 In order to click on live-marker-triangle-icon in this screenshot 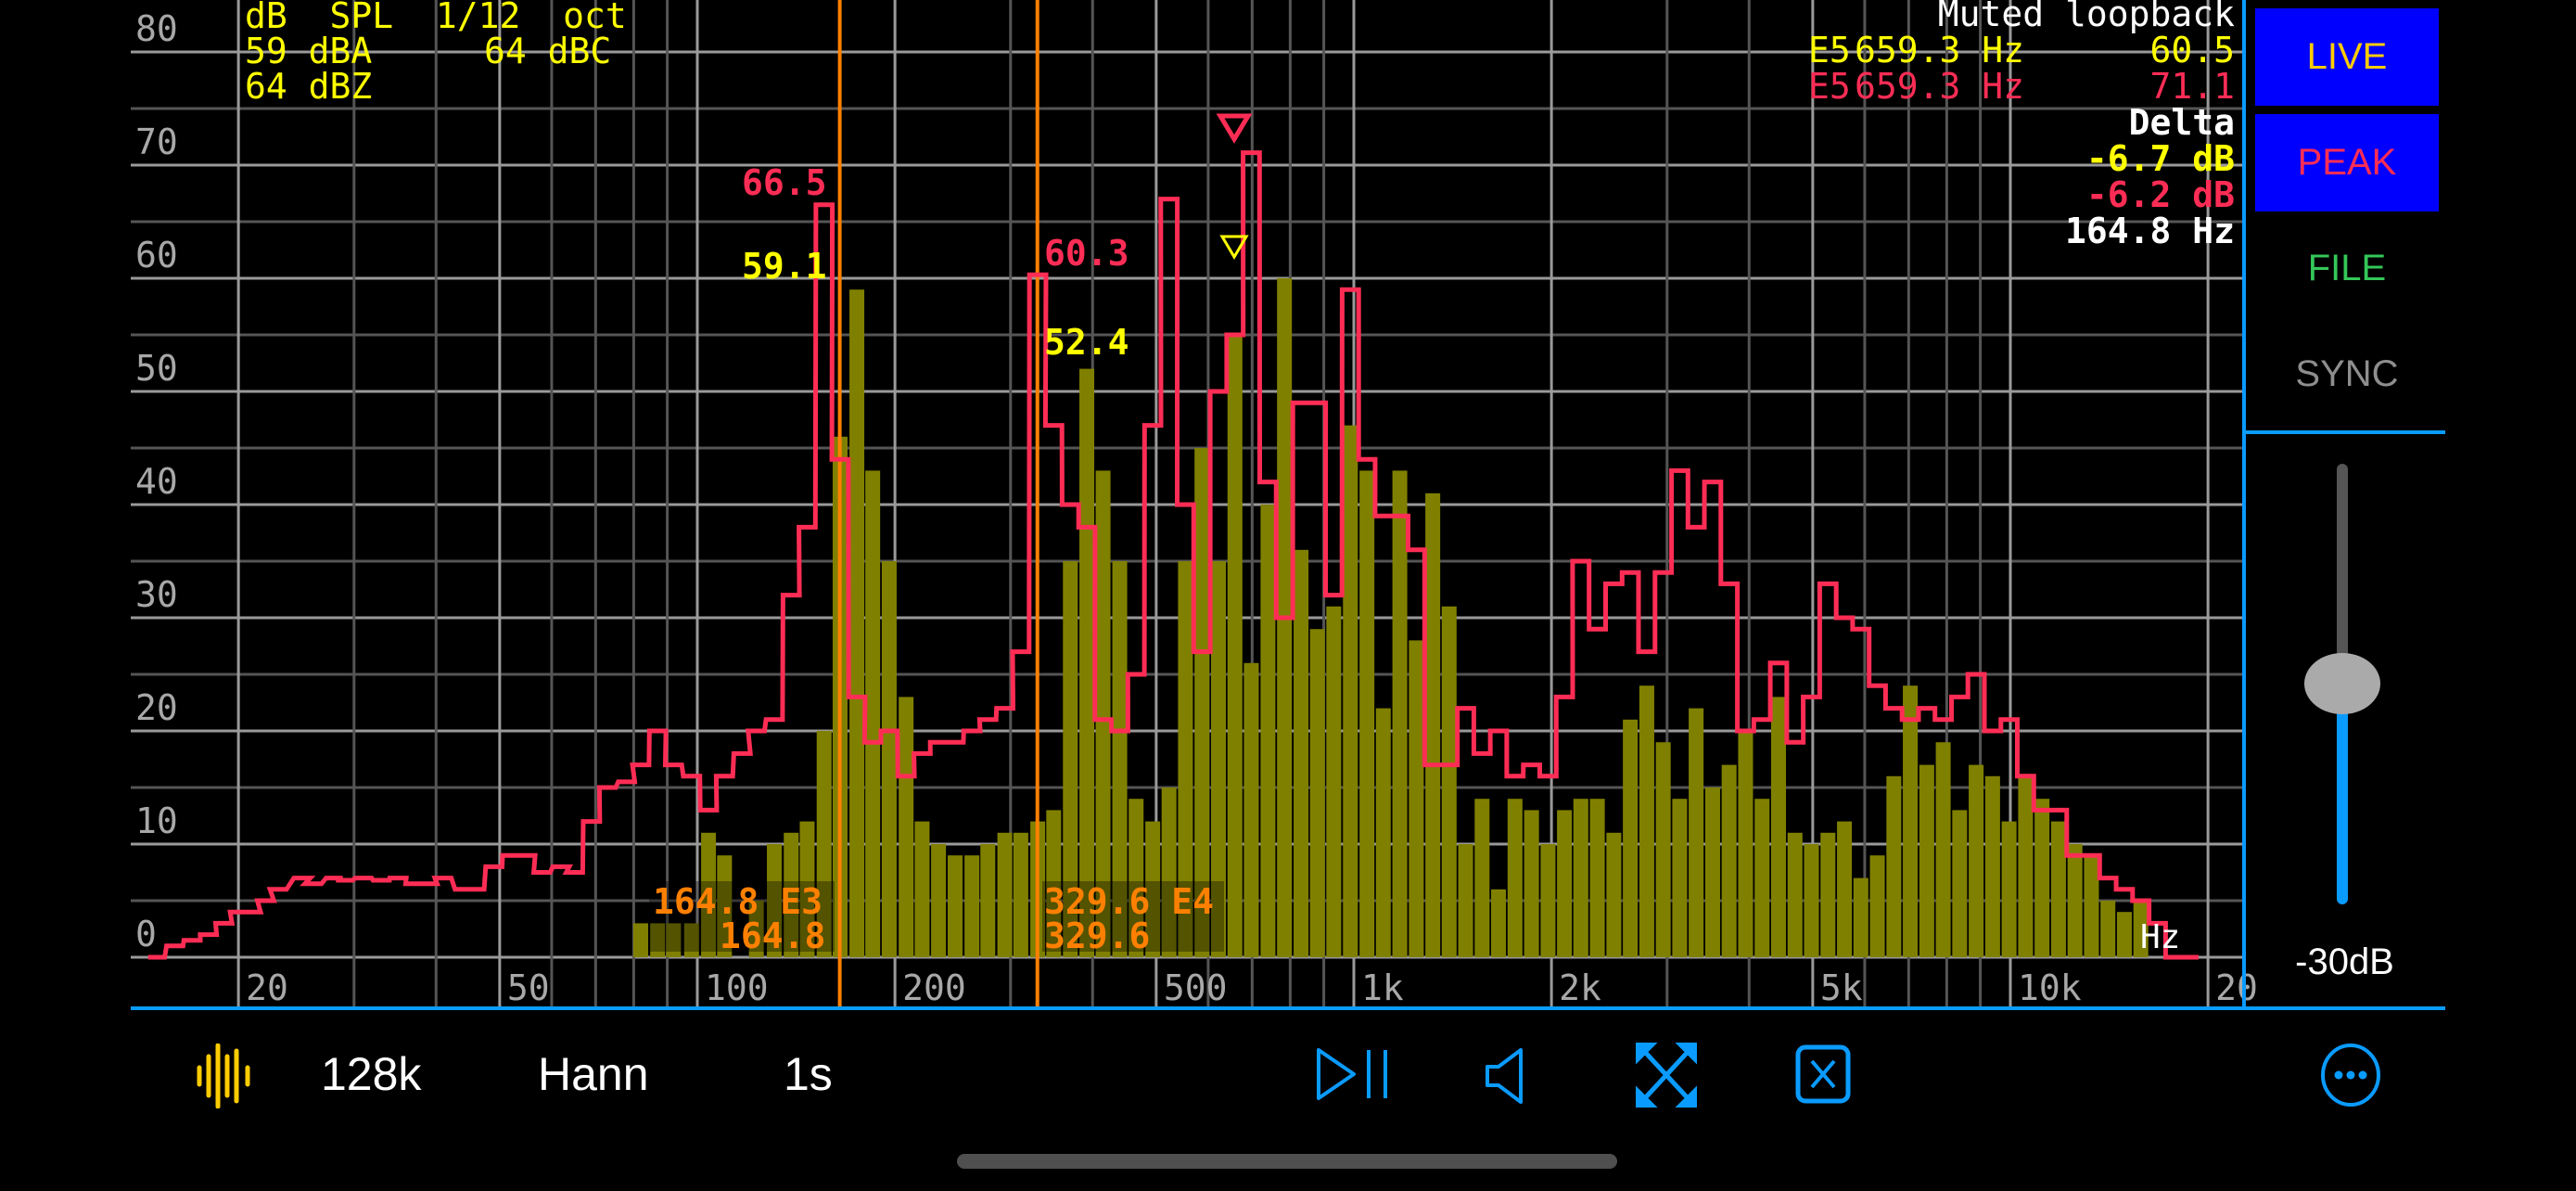, I will do `click(1234, 248)`.